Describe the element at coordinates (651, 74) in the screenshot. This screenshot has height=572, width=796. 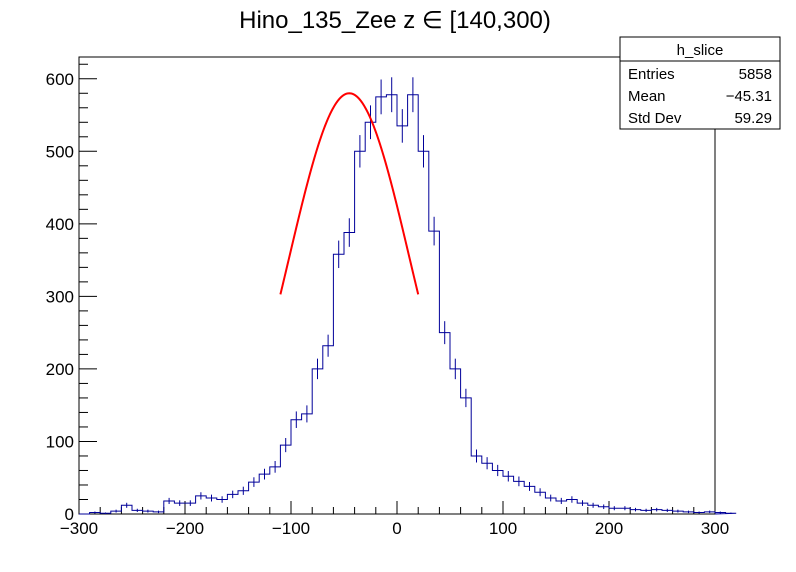
I see `stats-entries-label: Entries` at that location.